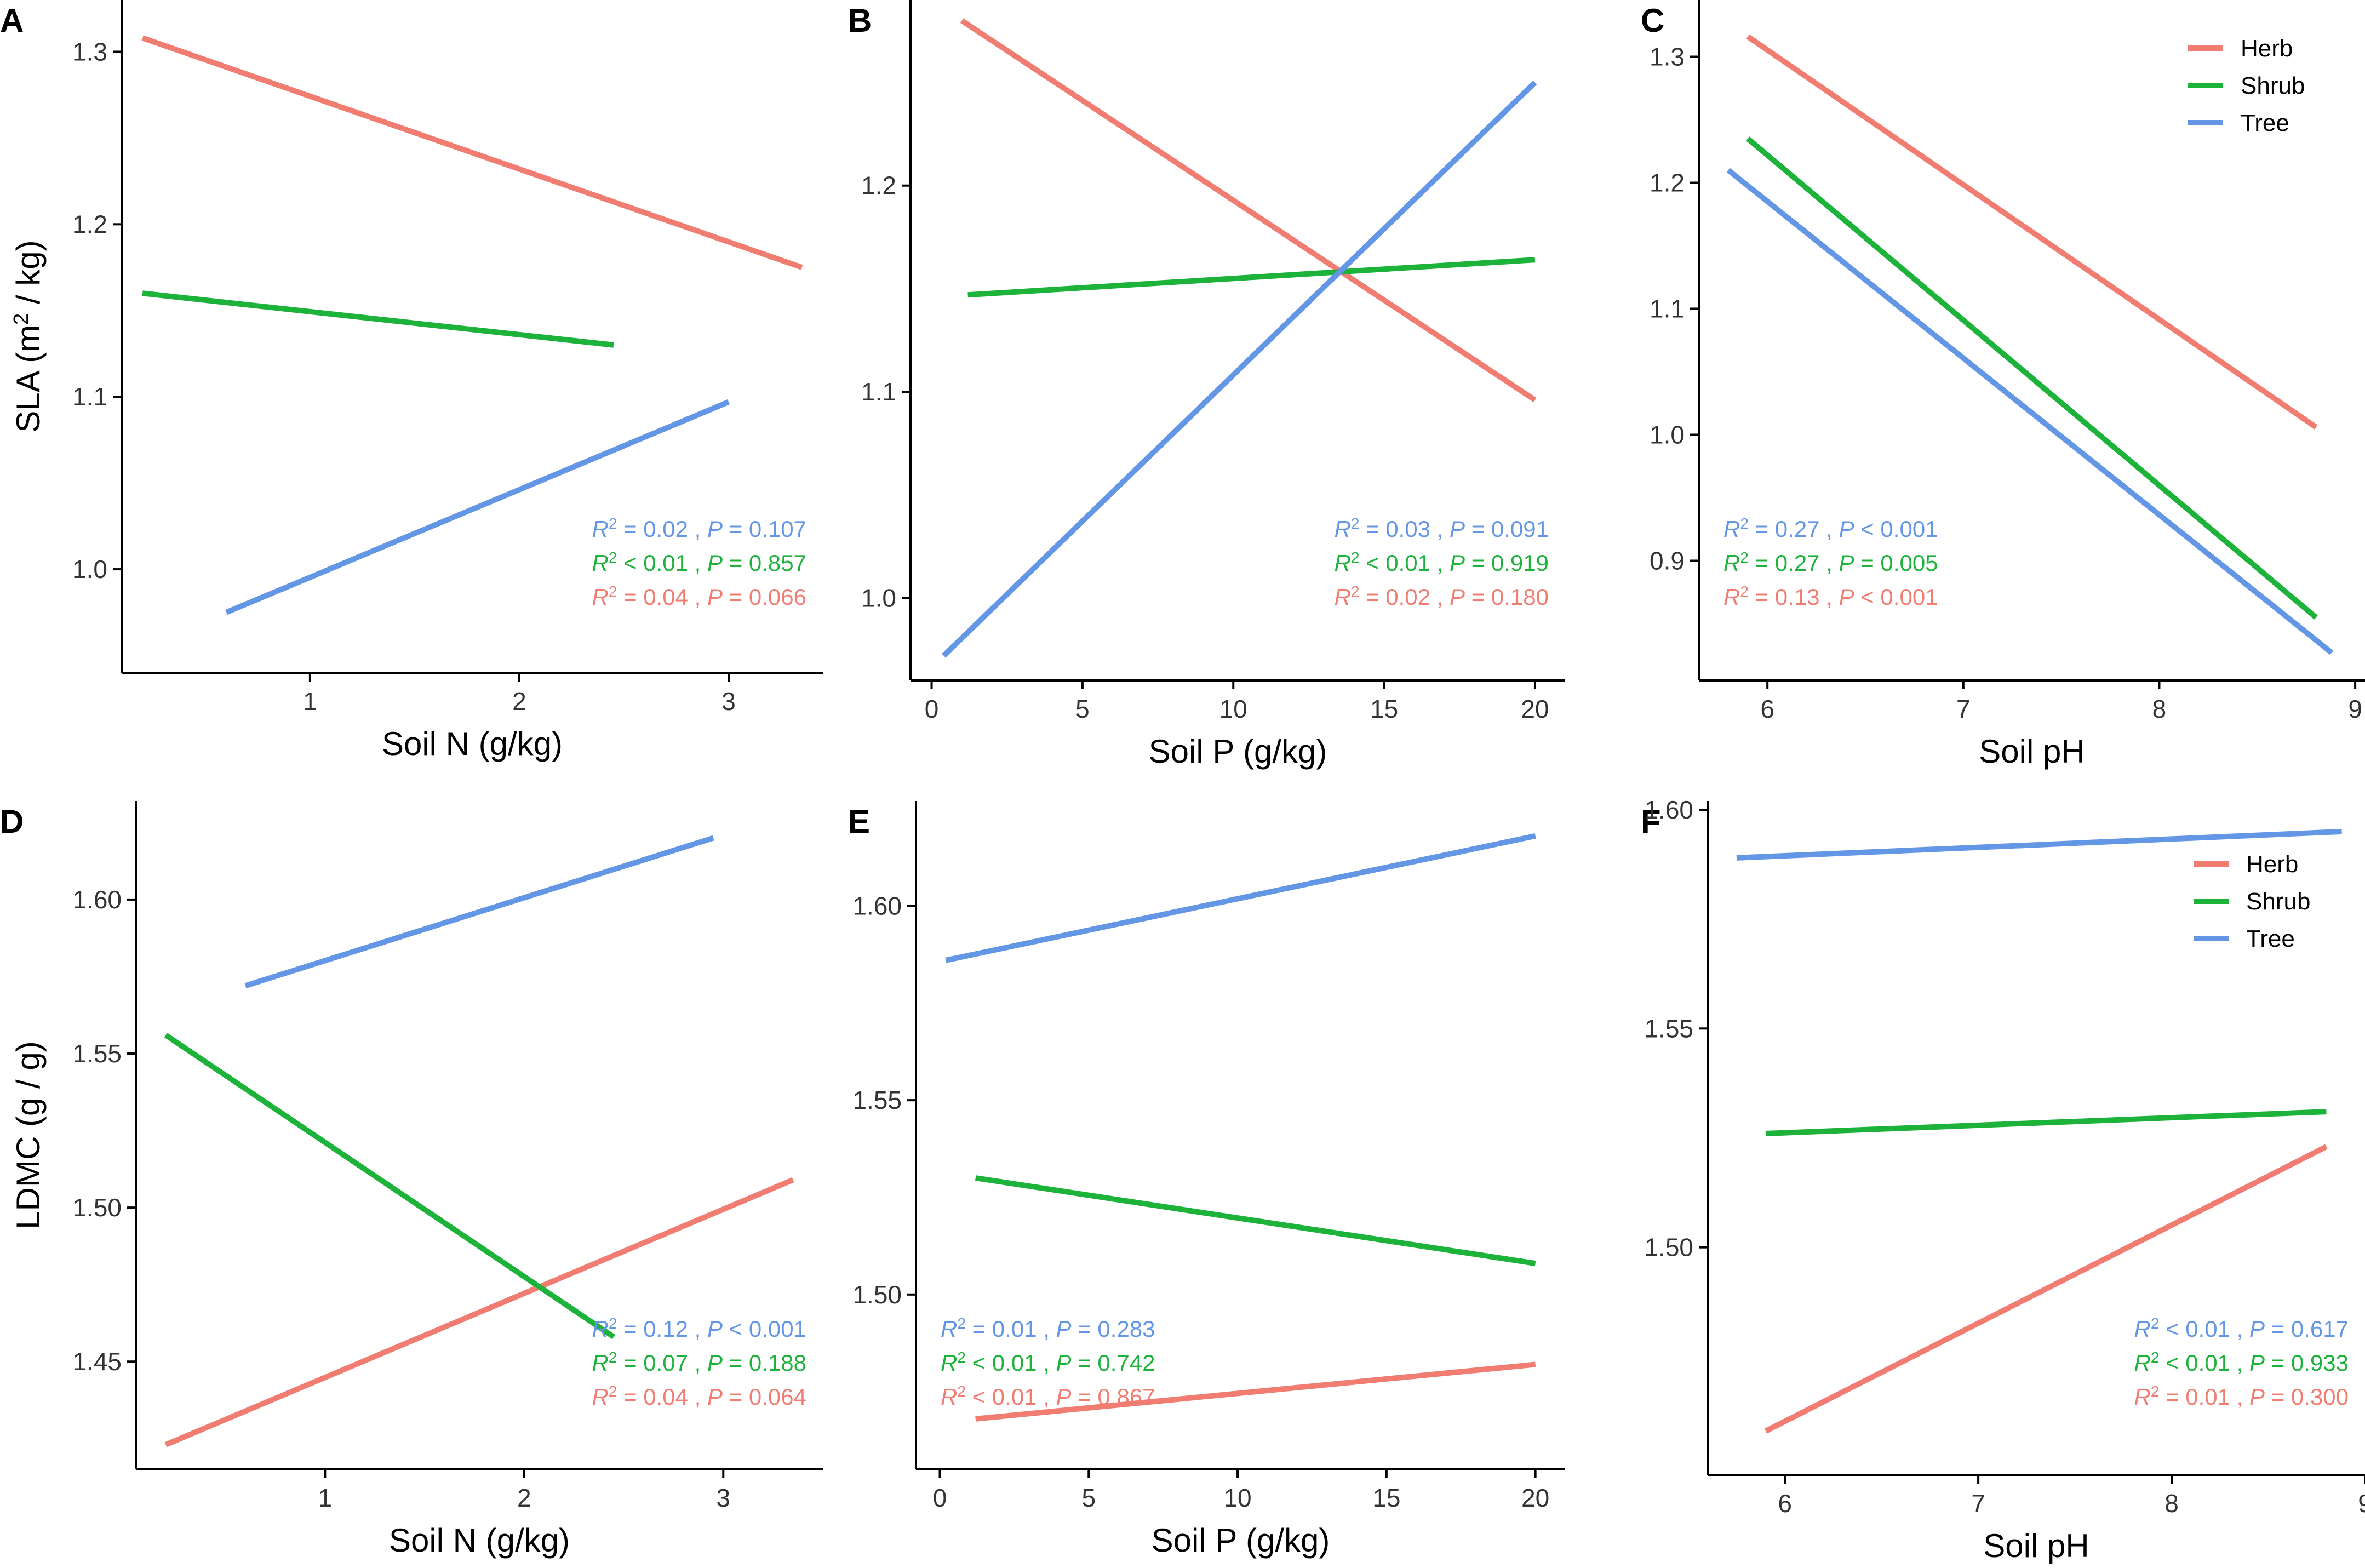  What do you see at coordinates (699, 528) in the screenshot?
I see `stats-annotation-tree: R2 = 0.02 , P = 0.107` at bounding box center [699, 528].